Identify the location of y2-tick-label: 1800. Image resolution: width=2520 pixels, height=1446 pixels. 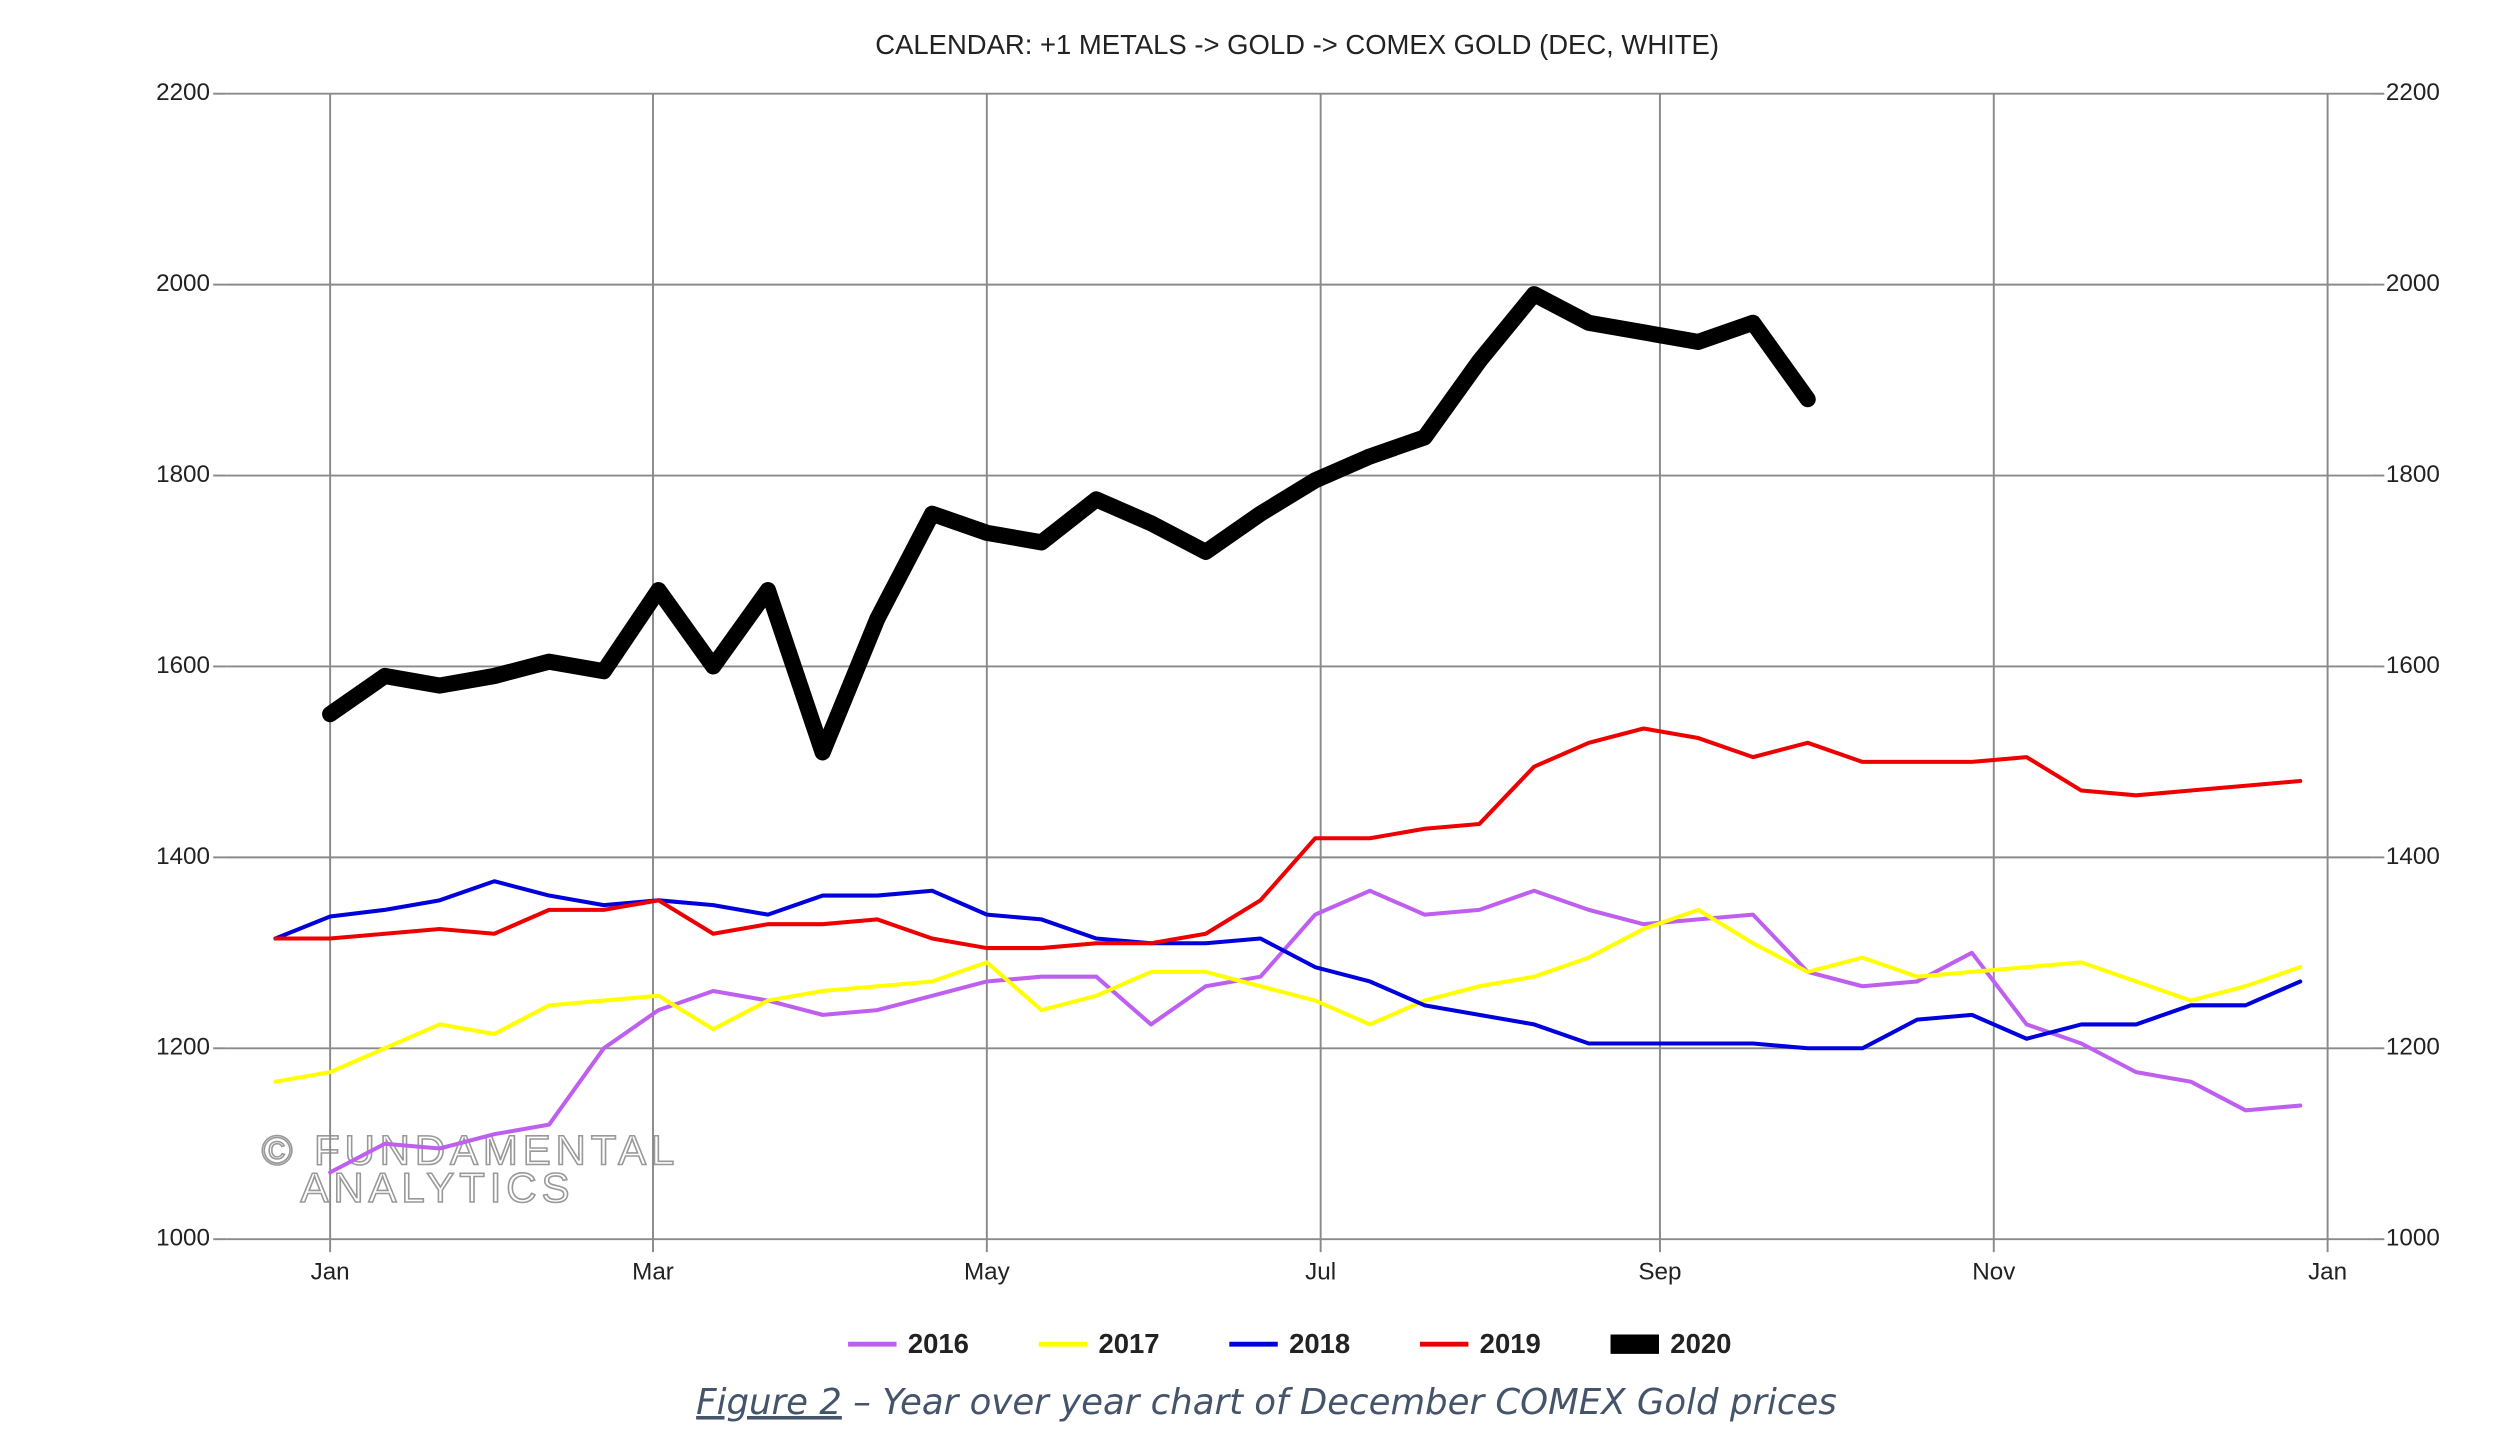
(2413, 474).